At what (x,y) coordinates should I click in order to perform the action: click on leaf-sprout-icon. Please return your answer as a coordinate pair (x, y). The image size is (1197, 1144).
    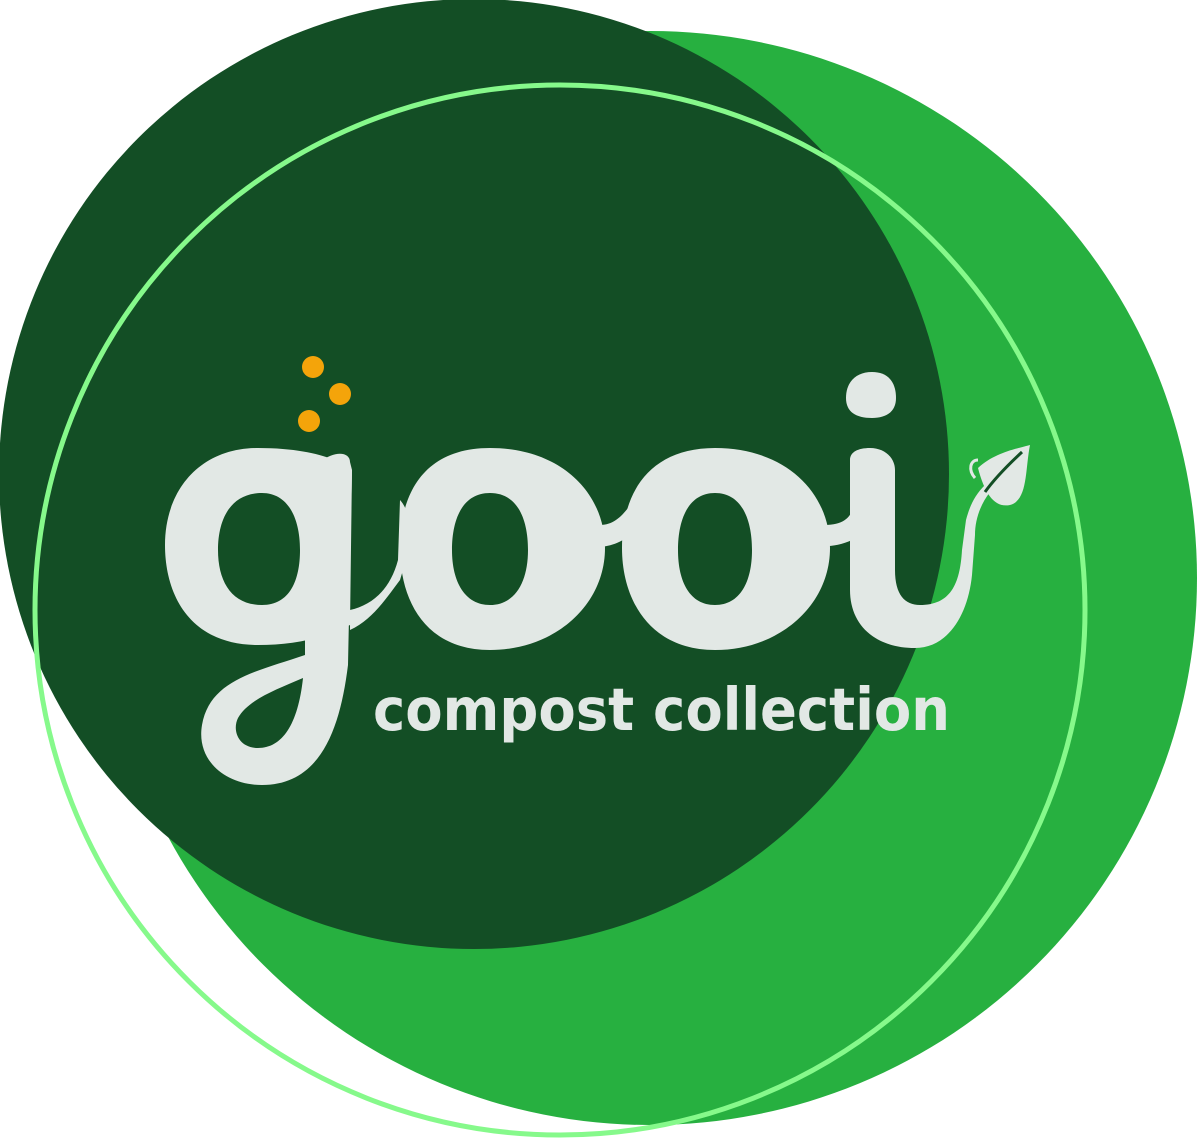
    Looking at the image, I should click on (999, 475).